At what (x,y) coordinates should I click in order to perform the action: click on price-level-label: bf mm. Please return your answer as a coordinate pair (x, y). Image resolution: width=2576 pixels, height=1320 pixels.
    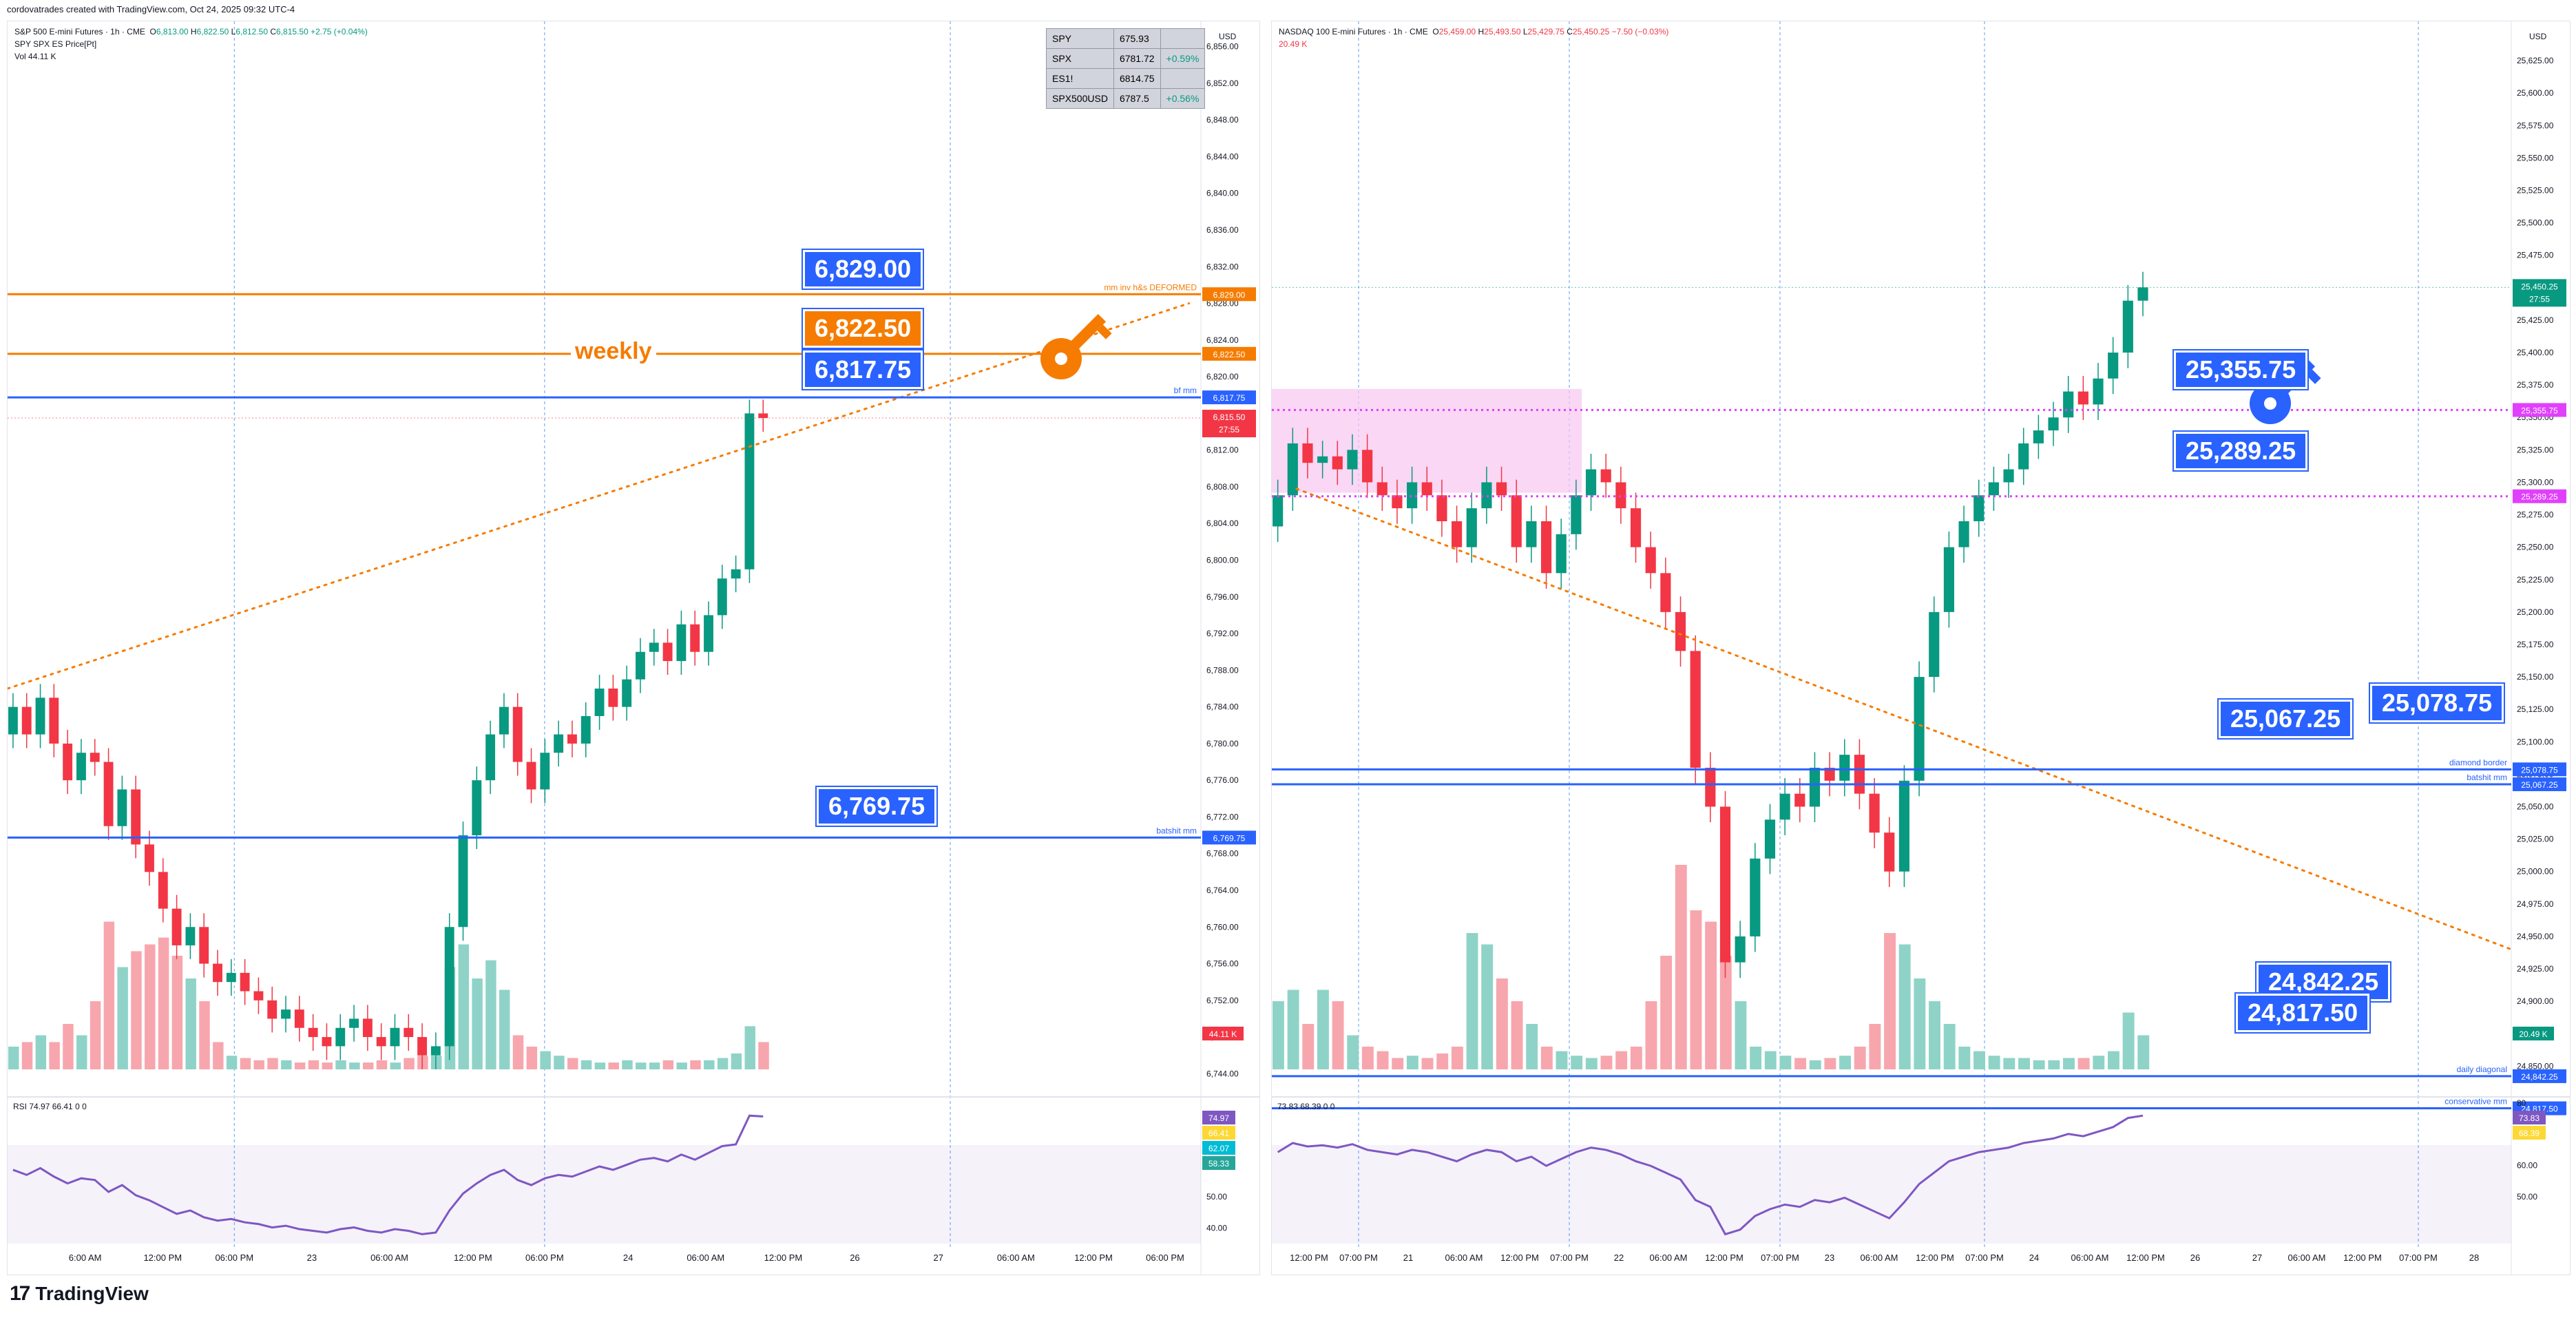
    Looking at the image, I should click on (1185, 390).